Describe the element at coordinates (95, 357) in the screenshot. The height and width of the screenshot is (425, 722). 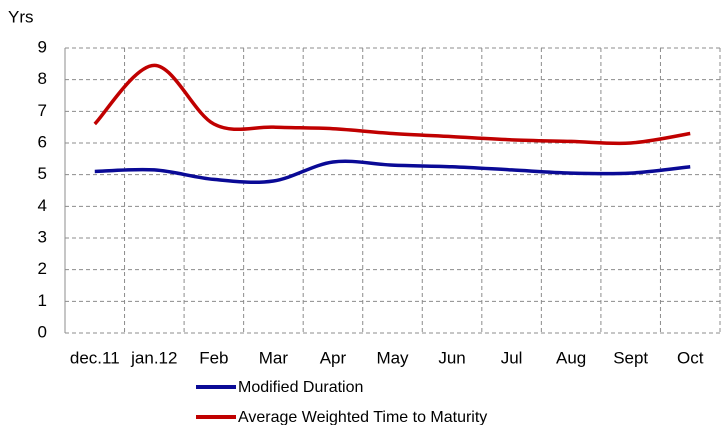
I see `x-tick-label: dec.11` at that location.